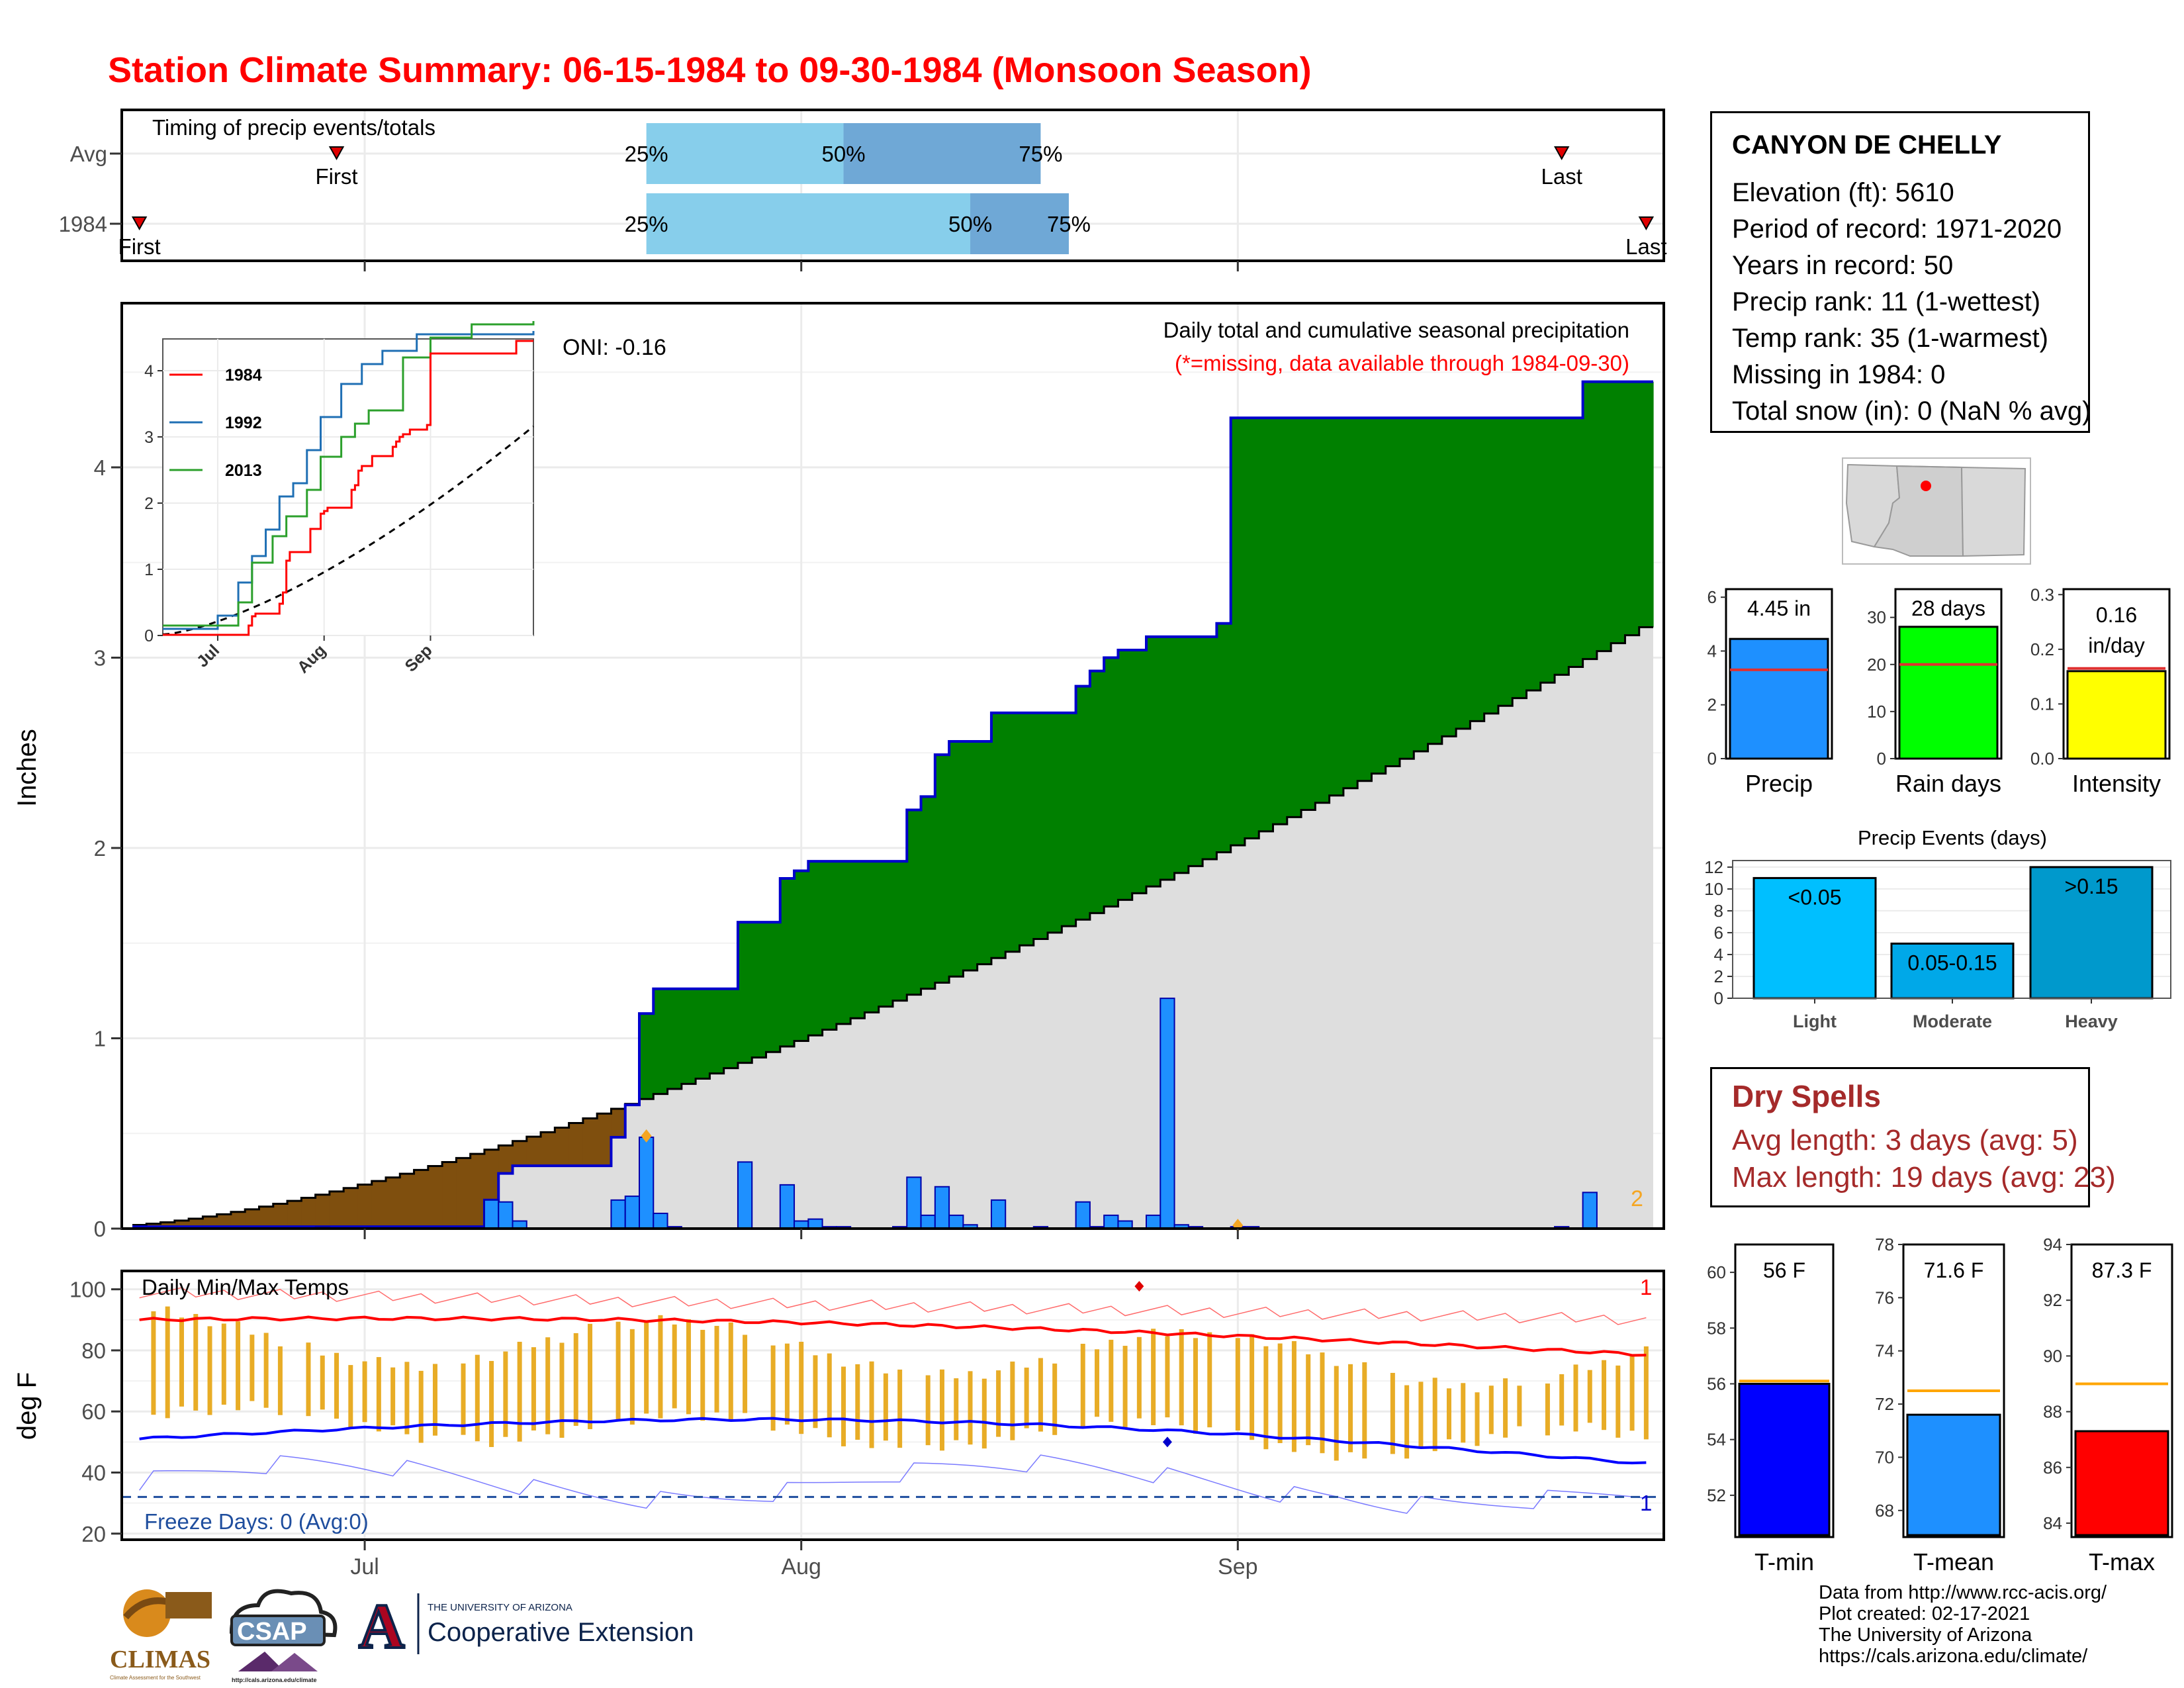 The width and height of the screenshot is (2184, 1688). I want to click on temp-frame, so click(893, 1405).